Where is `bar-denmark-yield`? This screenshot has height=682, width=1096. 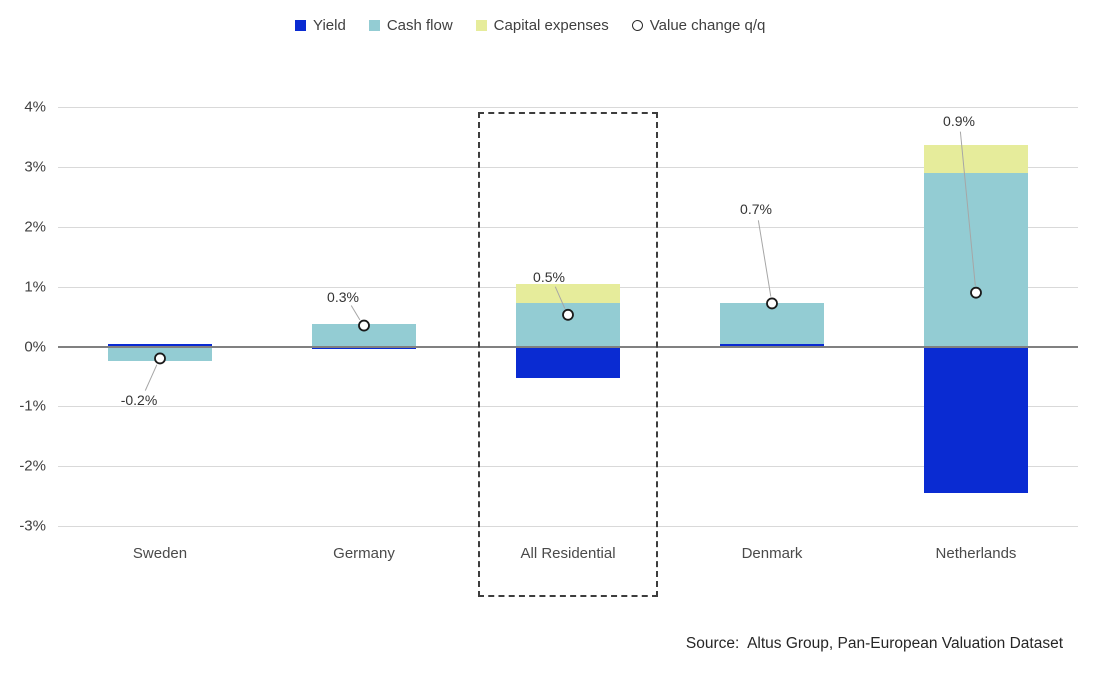 bar-denmark-yield is located at coordinates (772, 345).